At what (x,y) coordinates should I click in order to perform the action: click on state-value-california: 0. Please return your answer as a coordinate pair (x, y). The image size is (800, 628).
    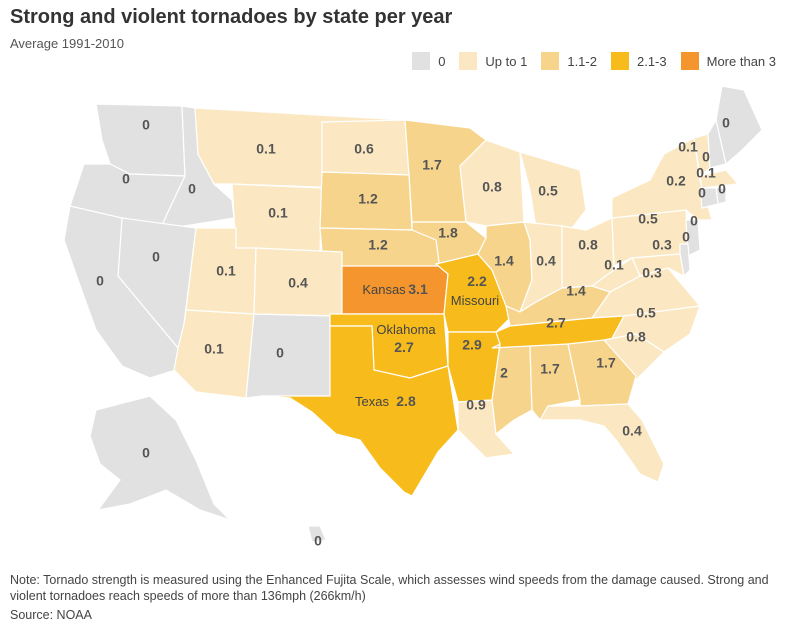
    Looking at the image, I should click on (100, 281).